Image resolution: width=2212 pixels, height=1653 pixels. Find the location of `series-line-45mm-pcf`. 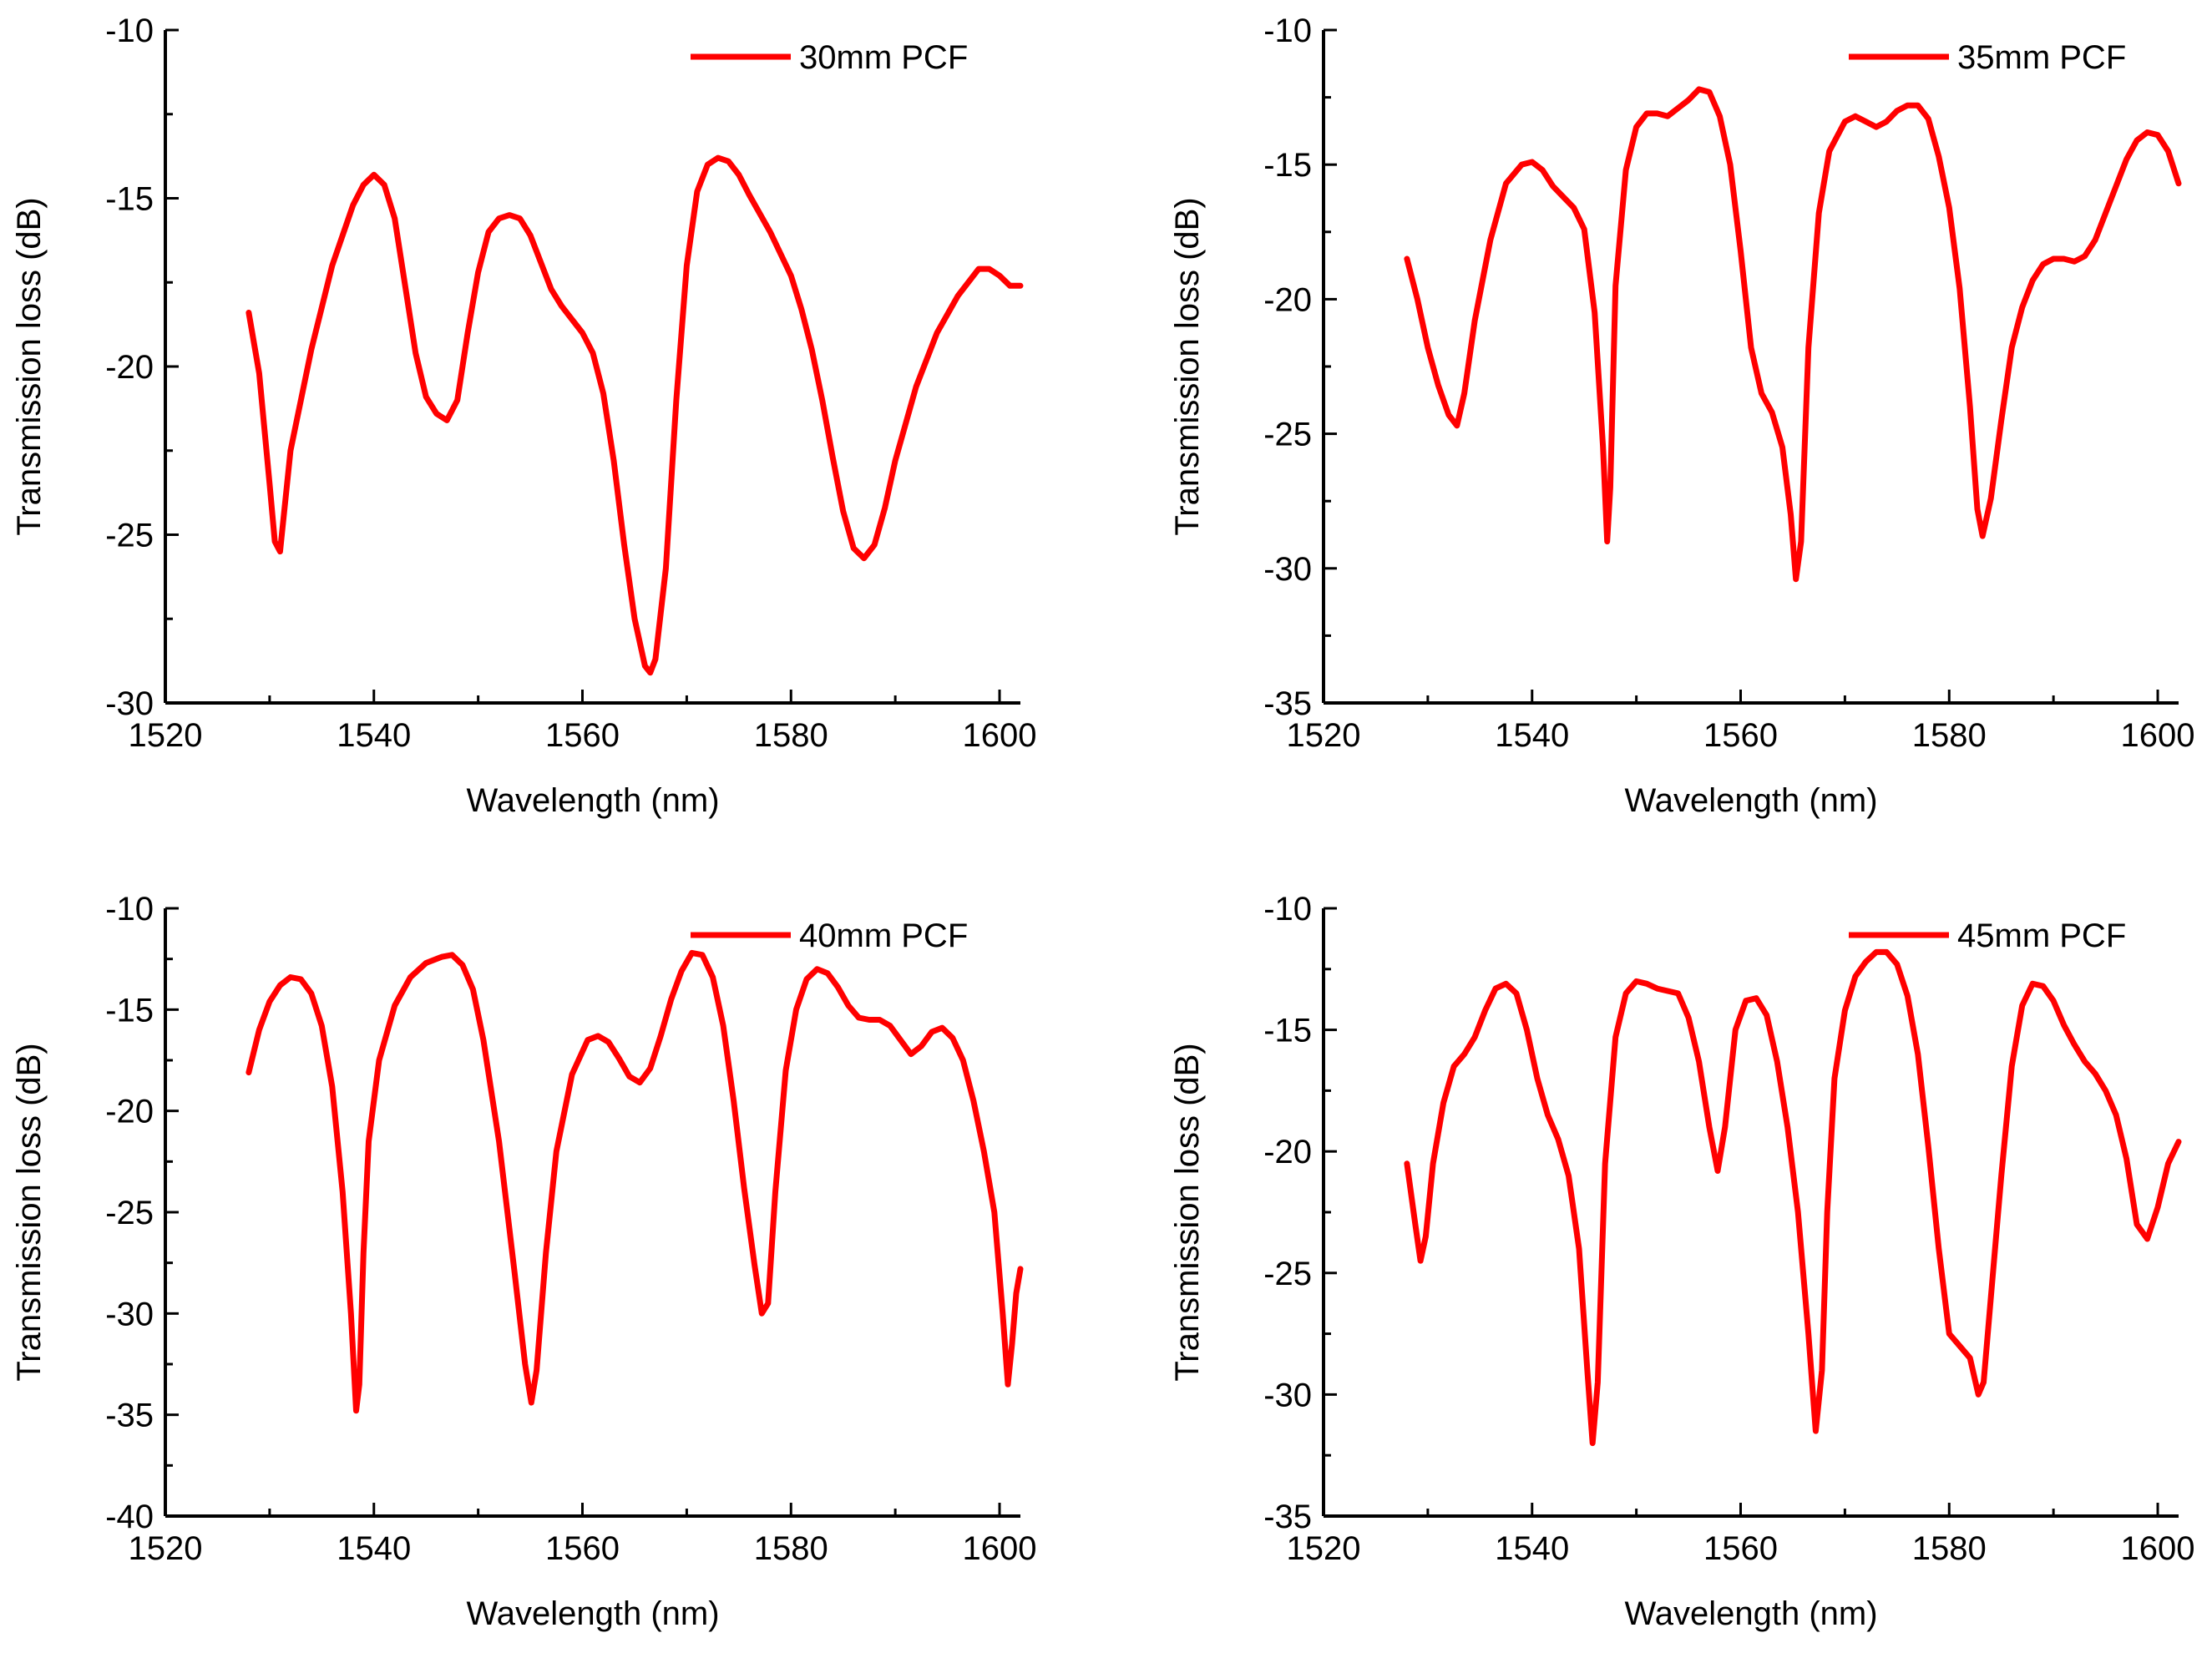

series-line-45mm-pcf is located at coordinates (1793, 1197).